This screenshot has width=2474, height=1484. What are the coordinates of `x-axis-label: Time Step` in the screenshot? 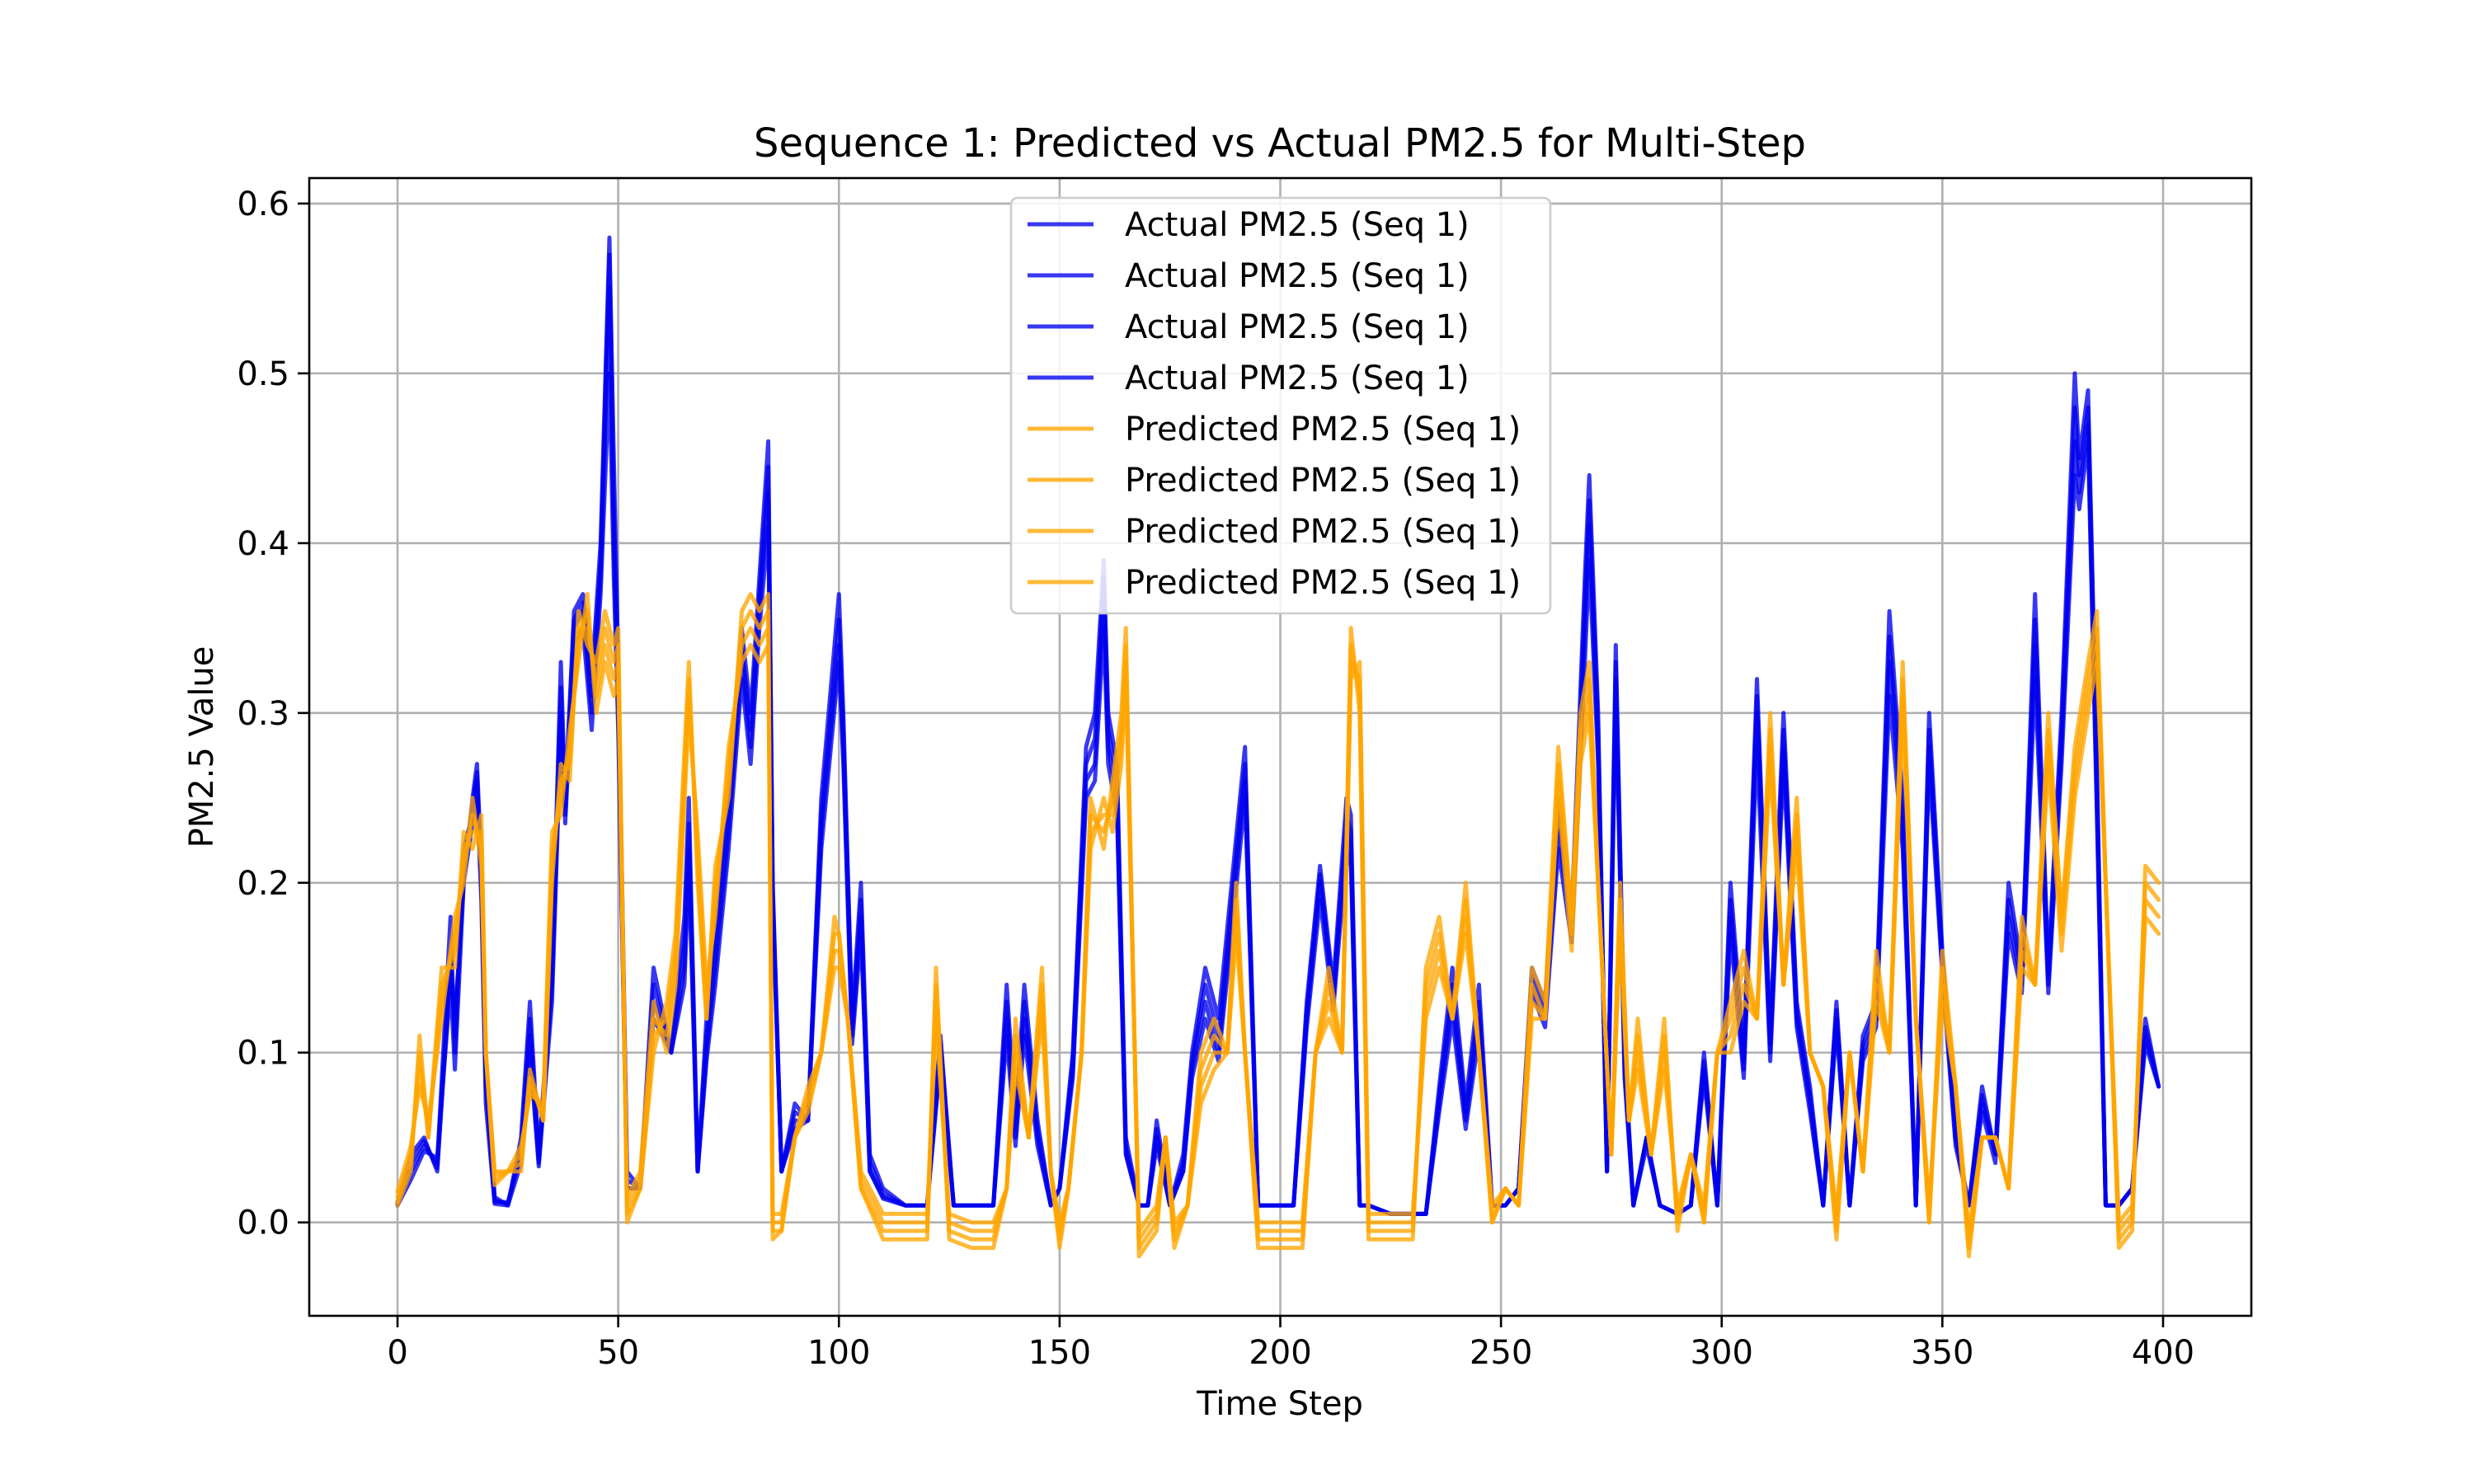 It's located at (1279, 1404).